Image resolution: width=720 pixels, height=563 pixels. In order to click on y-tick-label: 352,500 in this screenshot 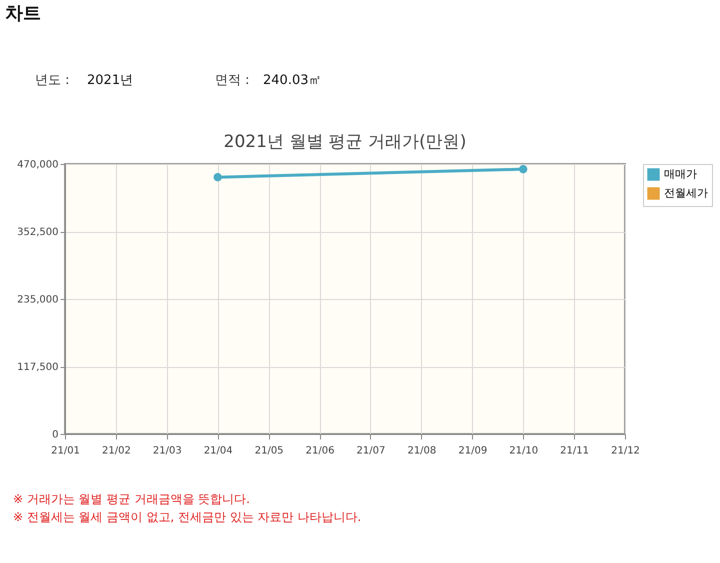, I will do `click(37, 232)`.